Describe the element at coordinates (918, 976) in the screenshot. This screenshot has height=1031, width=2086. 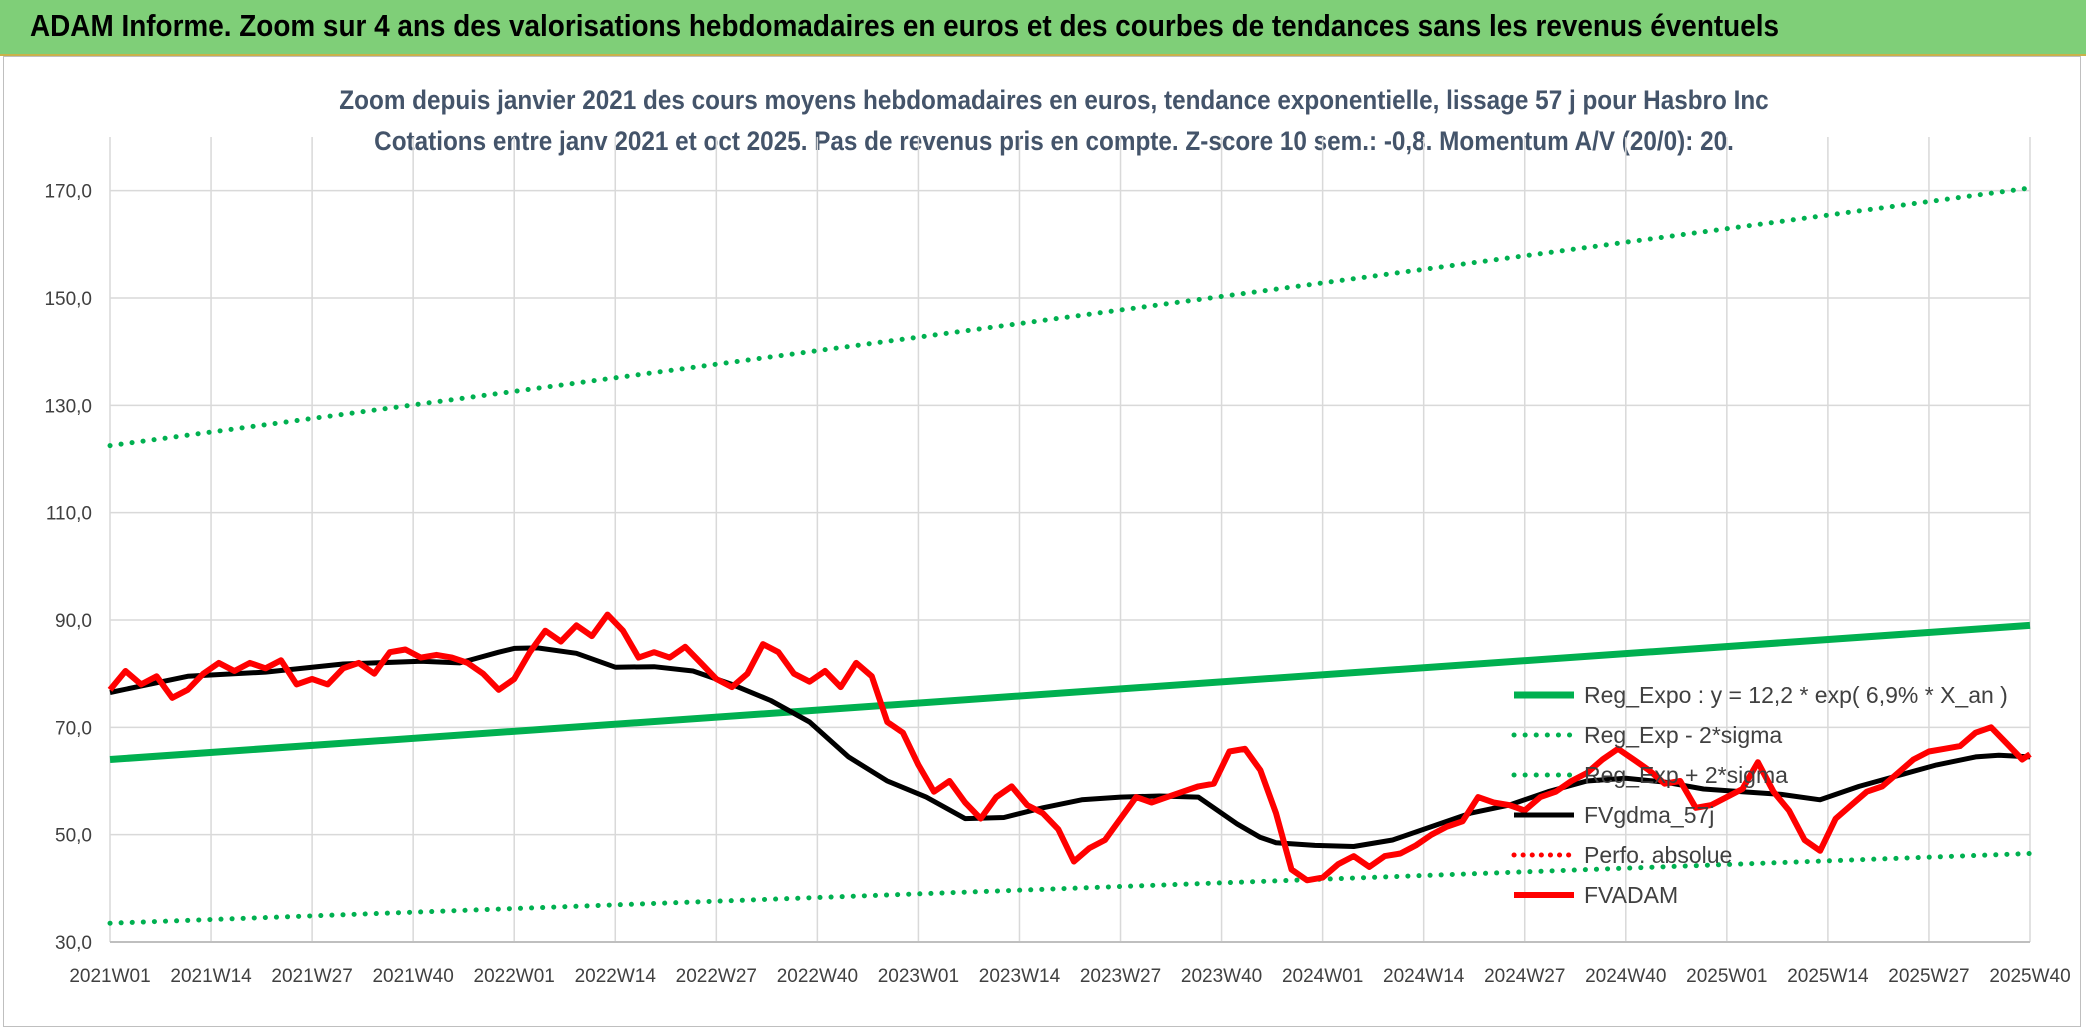
I see `x-tick-label: 2023W01` at that location.